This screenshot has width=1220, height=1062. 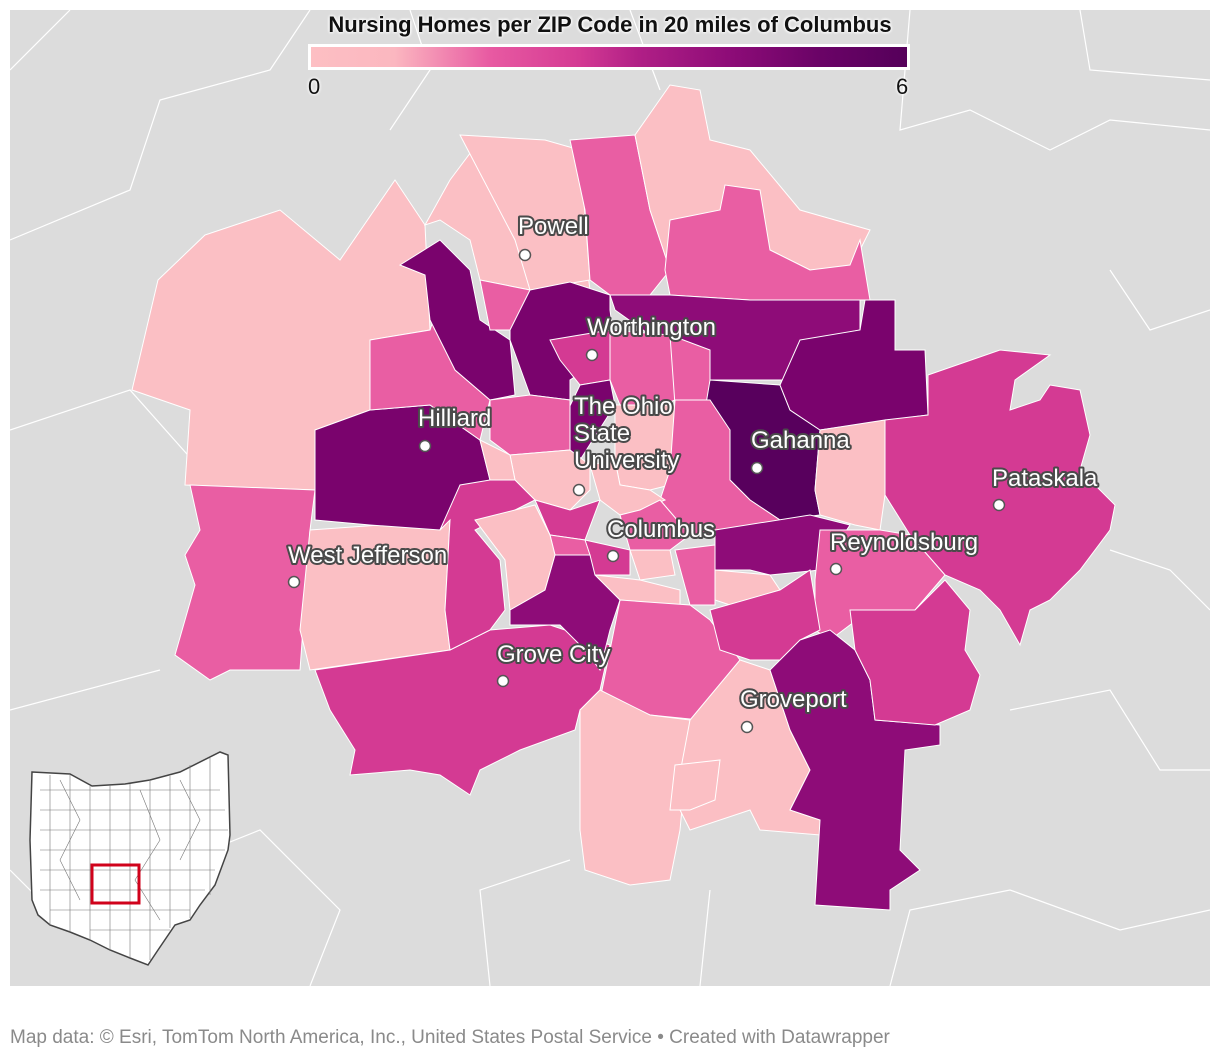 What do you see at coordinates (902, 86) in the screenshot?
I see `legend-max-label: 6` at bounding box center [902, 86].